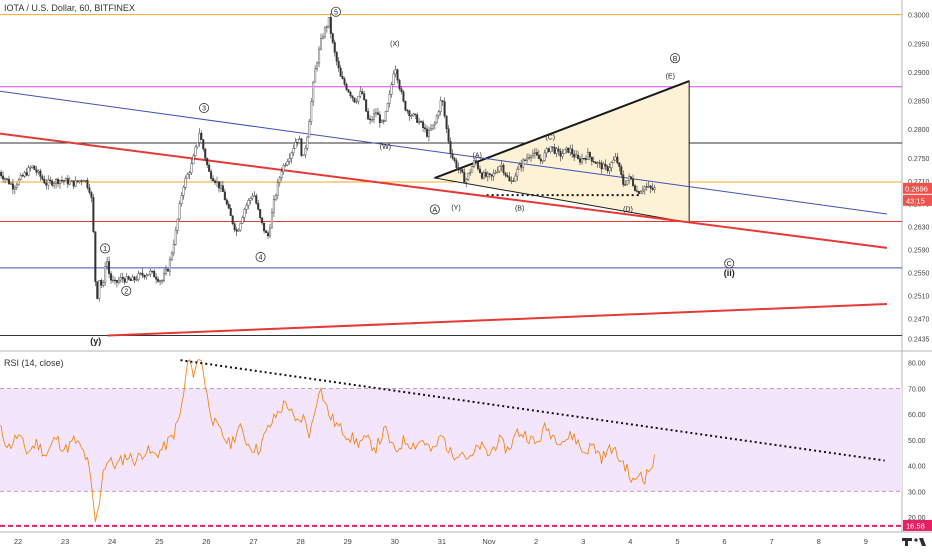  Describe the element at coordinates (628, 209) in the screenshot. I see `wave-label: (D)` at that location.